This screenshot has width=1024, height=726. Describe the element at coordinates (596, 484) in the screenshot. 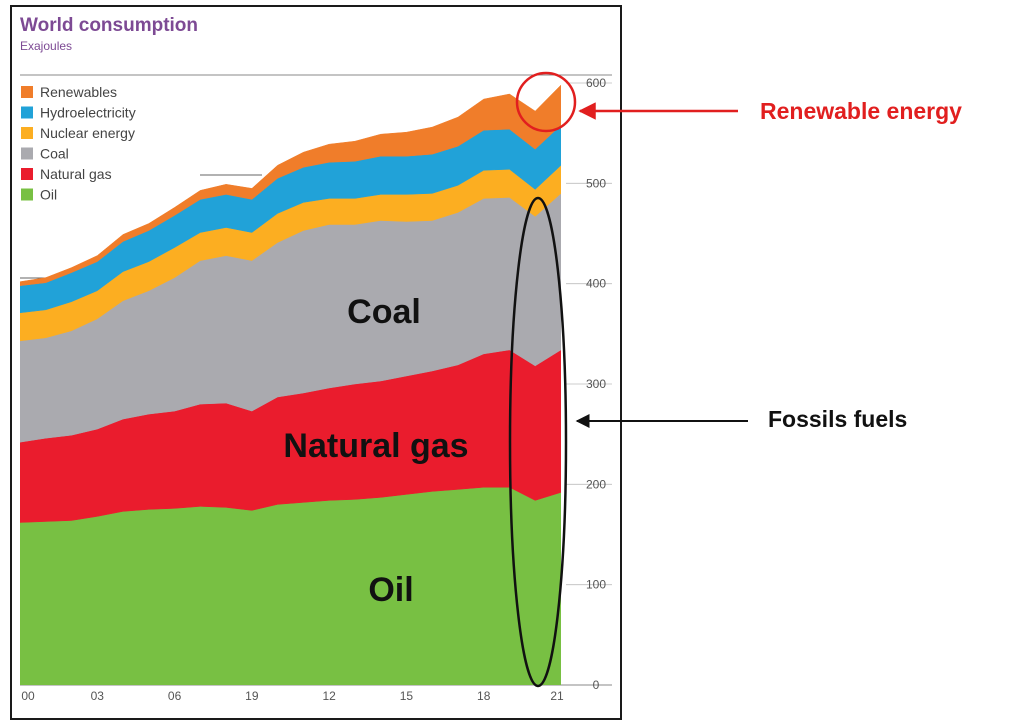

I see `y-tick-label: 200` at that location.